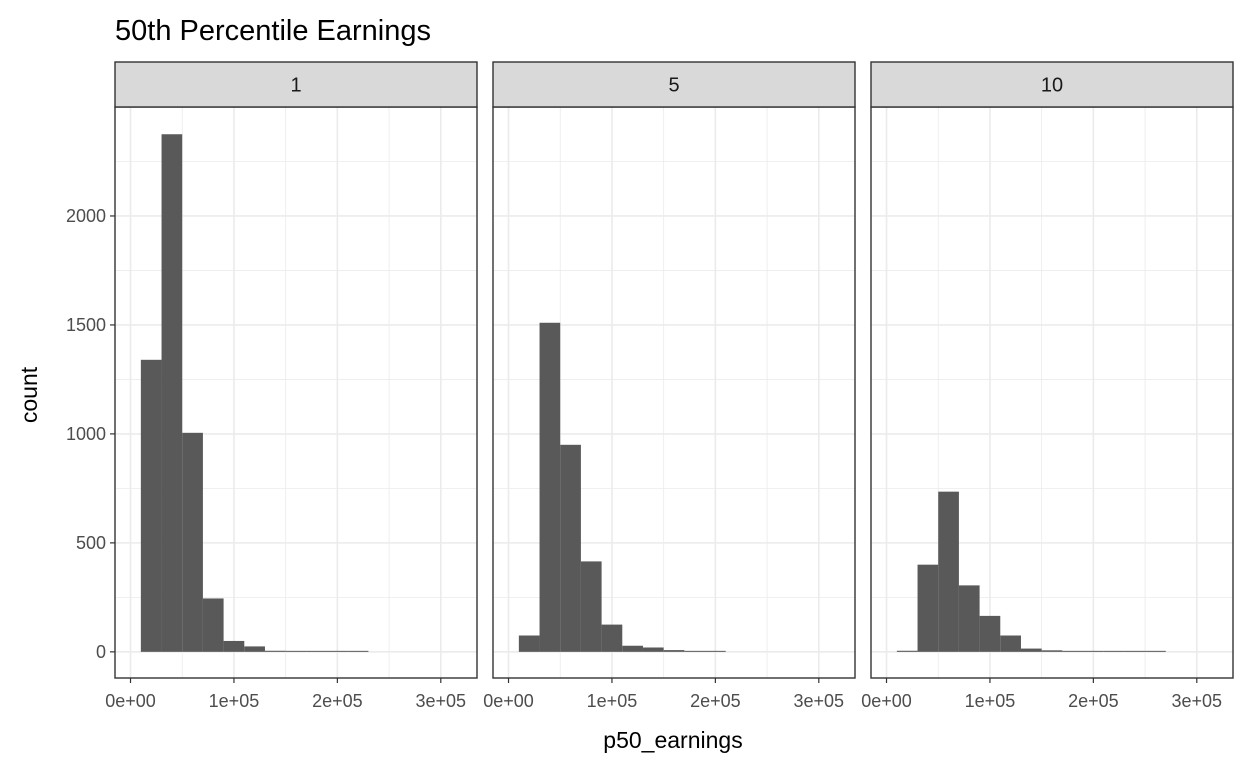 This screenshot has height=768, width=1248. Describe the element at coordinates (273, 31) in the screenshot. I see `chart-title: 50th Percentile Earnings` at that location.